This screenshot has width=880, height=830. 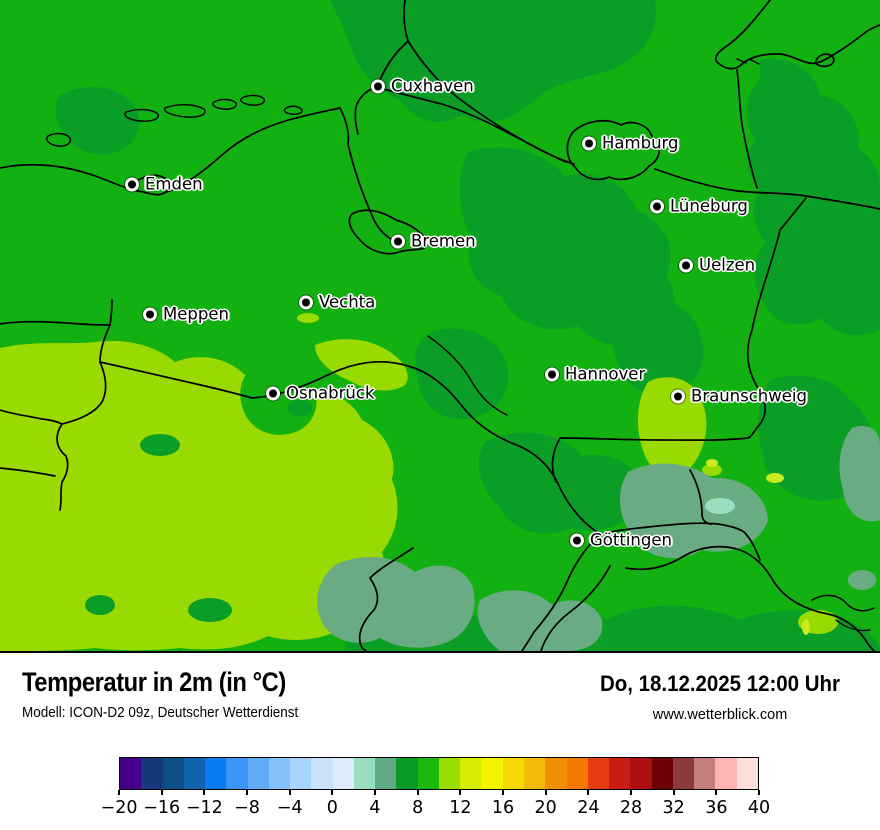 I want to click on page-title: Temperatur in 2m (in °C), so click(x=154, y=682).